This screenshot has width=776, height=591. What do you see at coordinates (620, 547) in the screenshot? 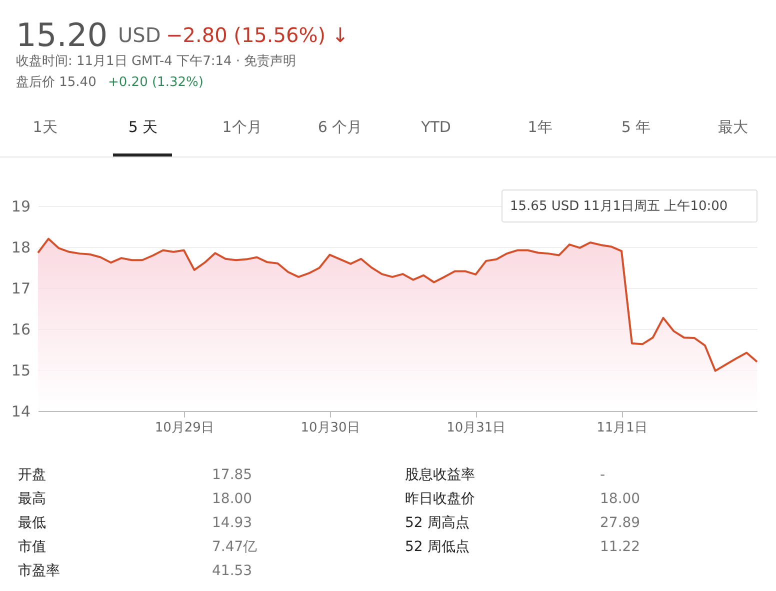
I see `text: 11.22` at bounding box center [620, 547].